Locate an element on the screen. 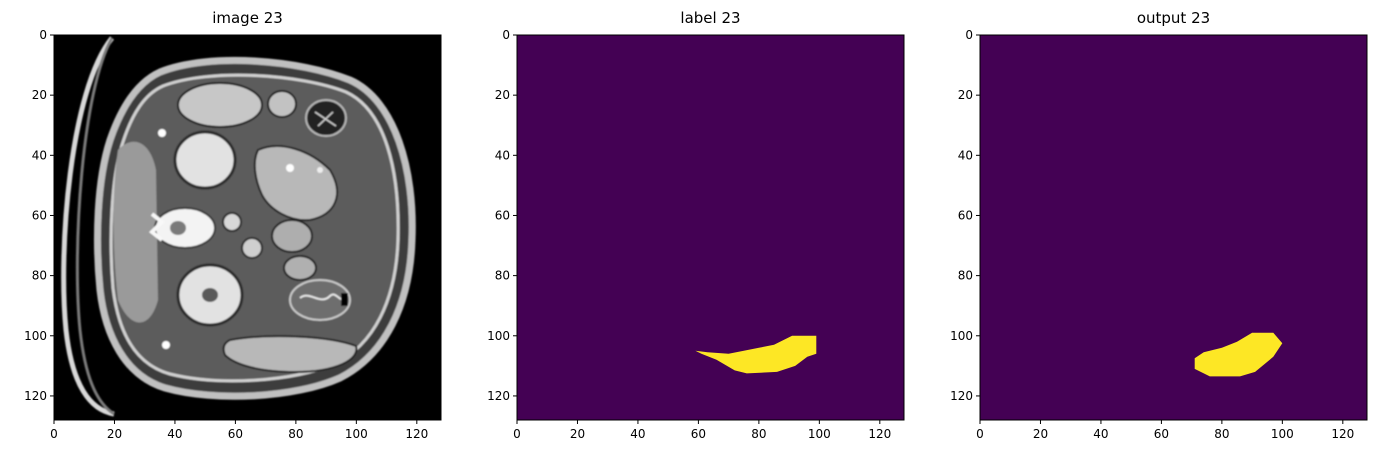 This screenshot has height=458, width=1400. panel-title: image 23 is located at coordinates (247, 18).